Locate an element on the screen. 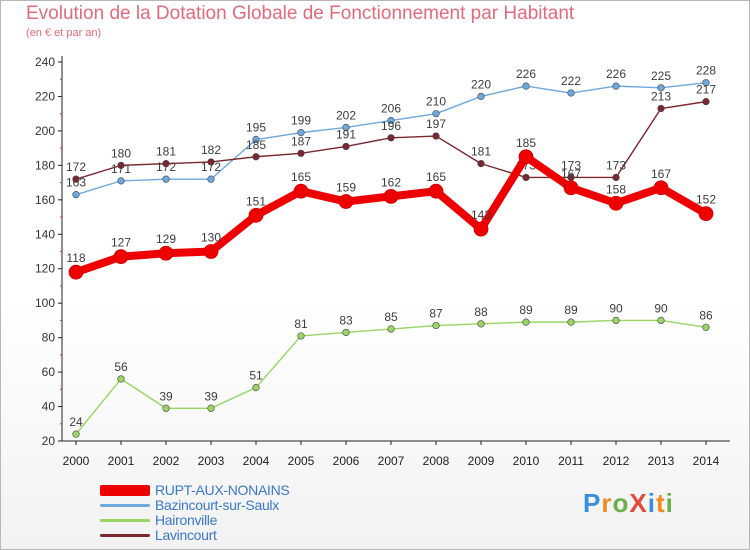  data-label-lavincourt-2000: 172 is located at coordinates (76, 167).